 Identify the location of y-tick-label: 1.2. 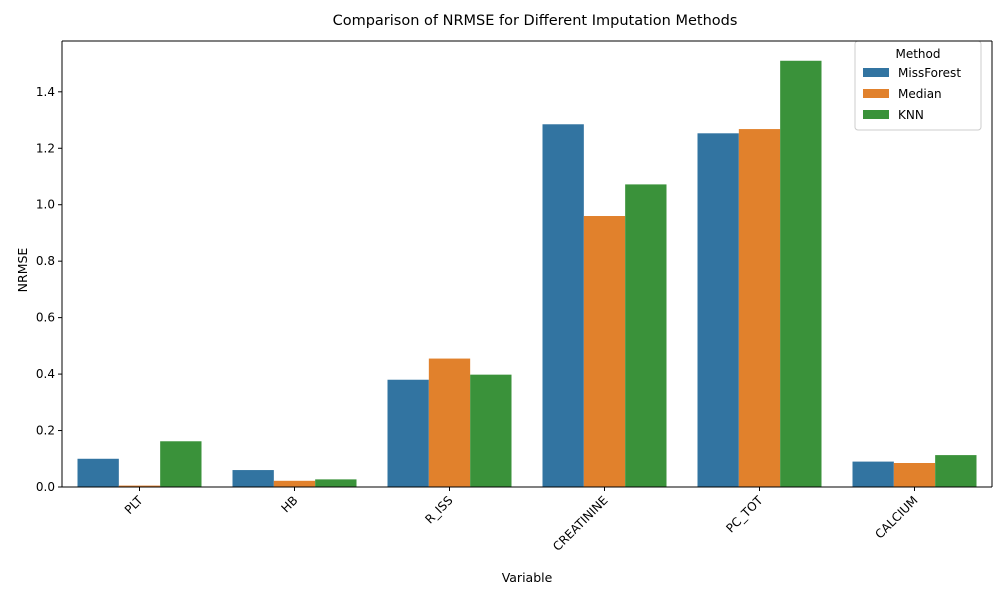
(45, 148).